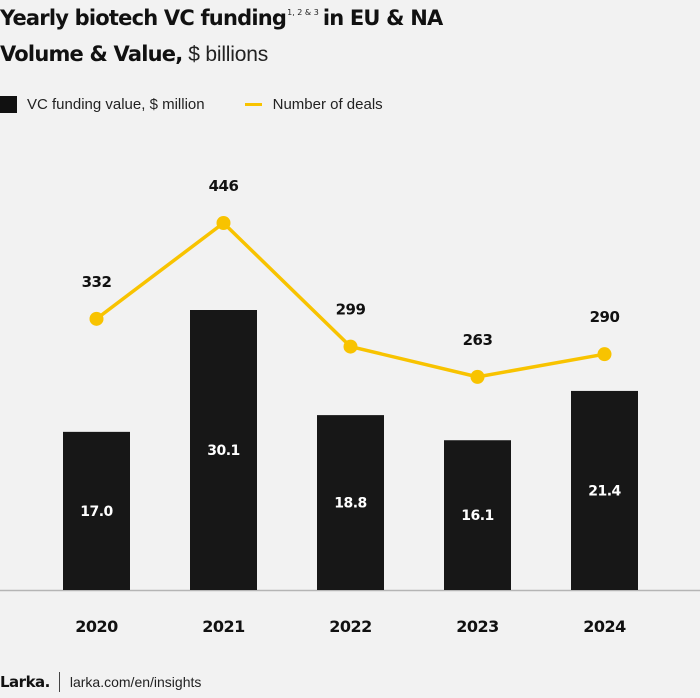 The height and width of the screenshot is (698, 700). What do you see at coordinates (477, 626) in the screenshot?
I see `x-tick-label-2023: 2023` at bounding box center [477, 626].